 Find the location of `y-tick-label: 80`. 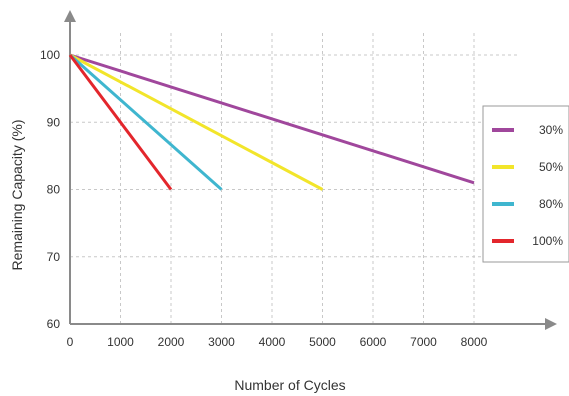

y-tick-label: 80 is located at coordinates (54, 190).